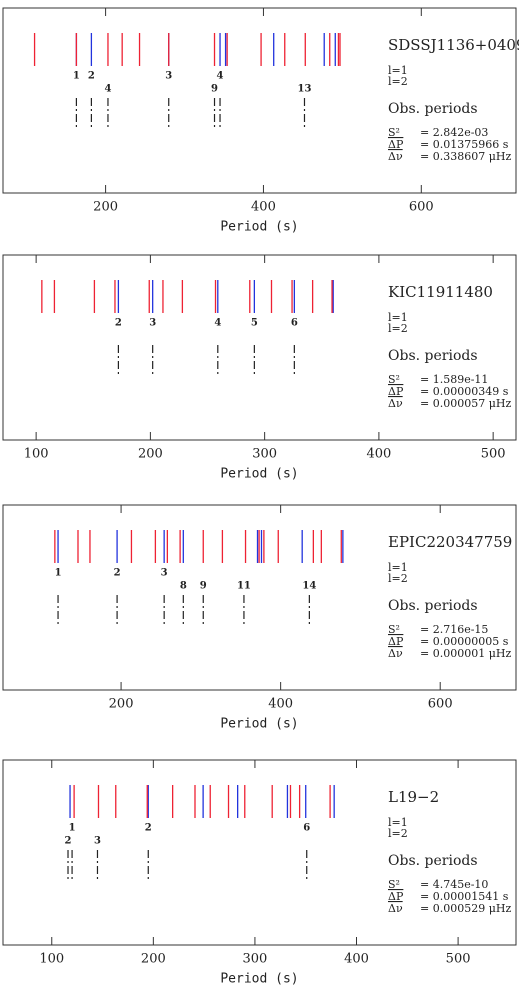  Describe the element at coordinates (464, 391) in the screenshot. I see `stat-value: = 0.00000349 s` at that location.